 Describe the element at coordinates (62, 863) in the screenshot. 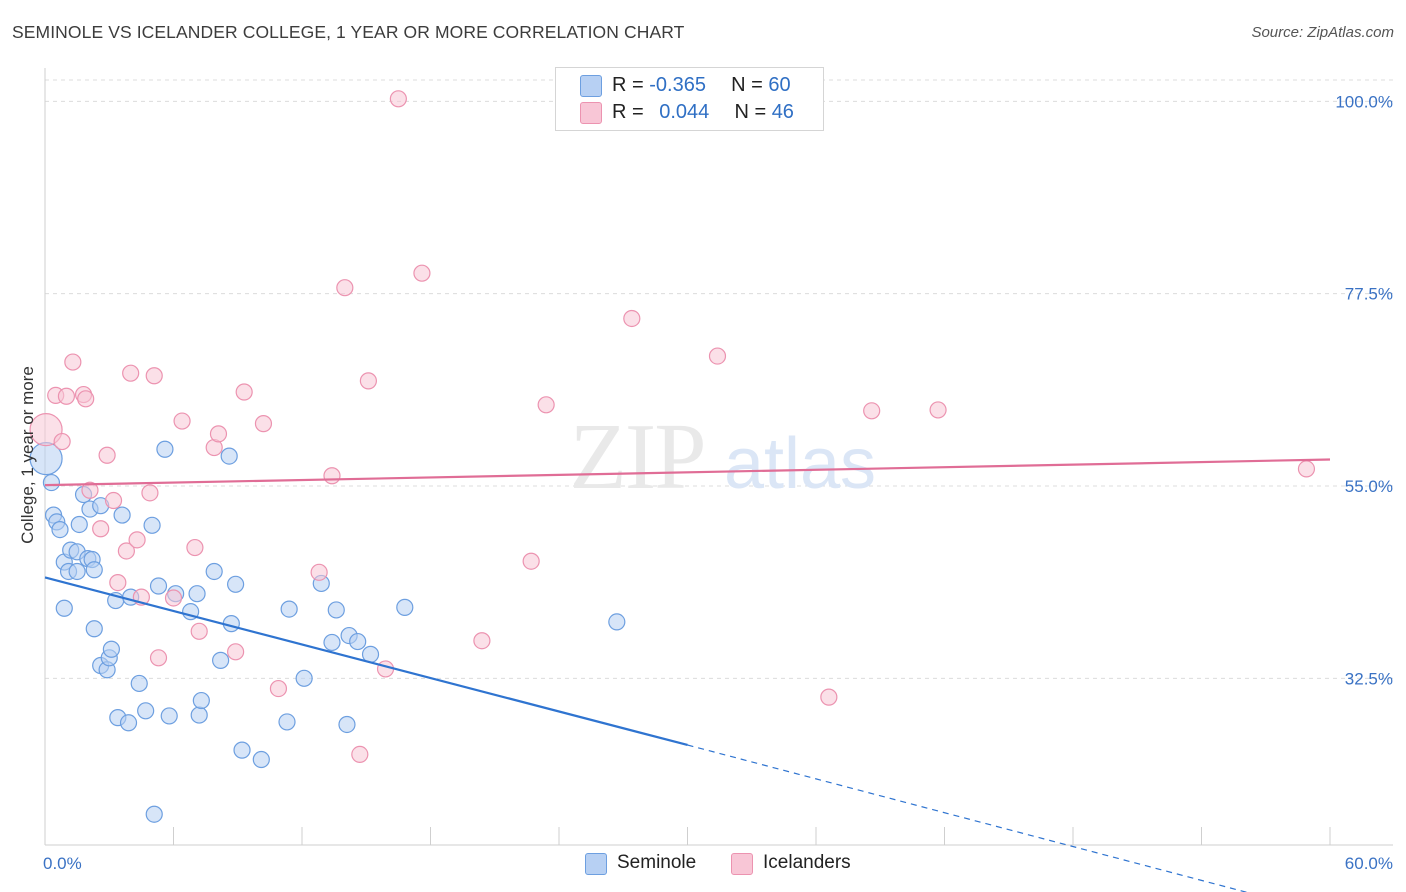

I see `x-tick-label-min: 0.0%` at that location.